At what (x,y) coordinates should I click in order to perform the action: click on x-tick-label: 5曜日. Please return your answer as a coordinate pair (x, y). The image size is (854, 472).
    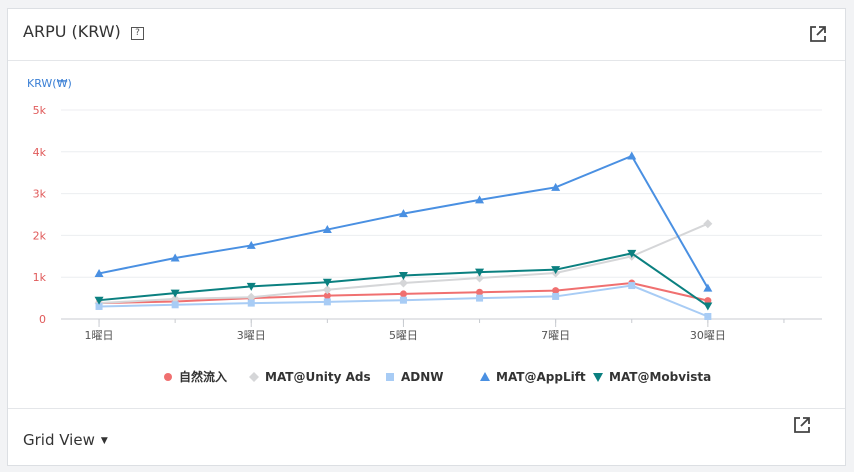
    Looking at the image, I should click on (403, 335).